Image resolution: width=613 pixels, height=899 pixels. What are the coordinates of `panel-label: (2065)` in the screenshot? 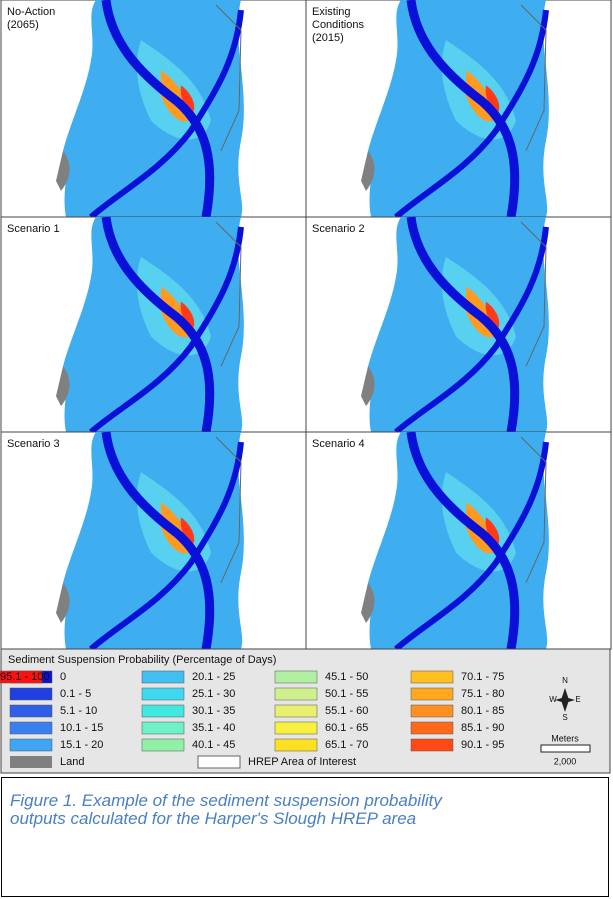 It's located at (23, 25).